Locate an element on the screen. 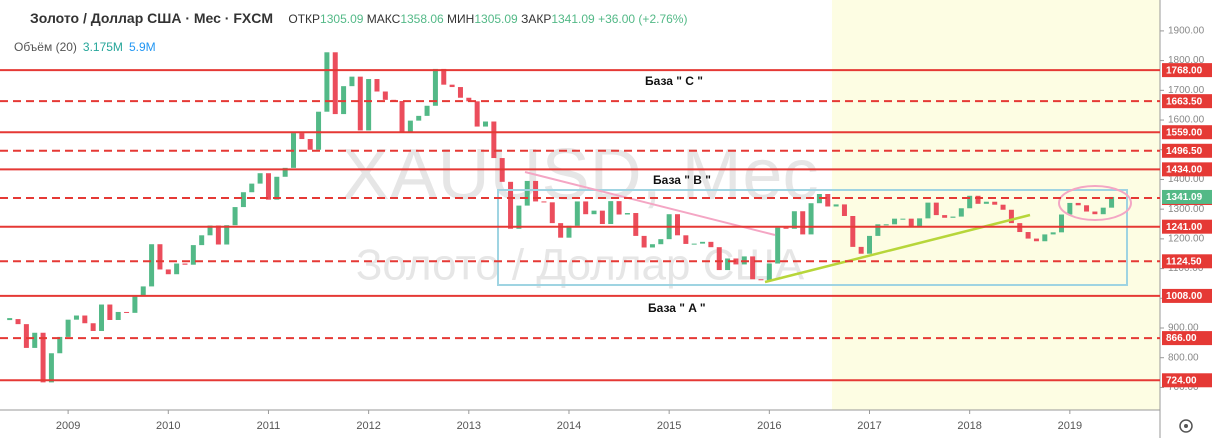  level-label: 1663.50 is located at coordinates (1184, 101).